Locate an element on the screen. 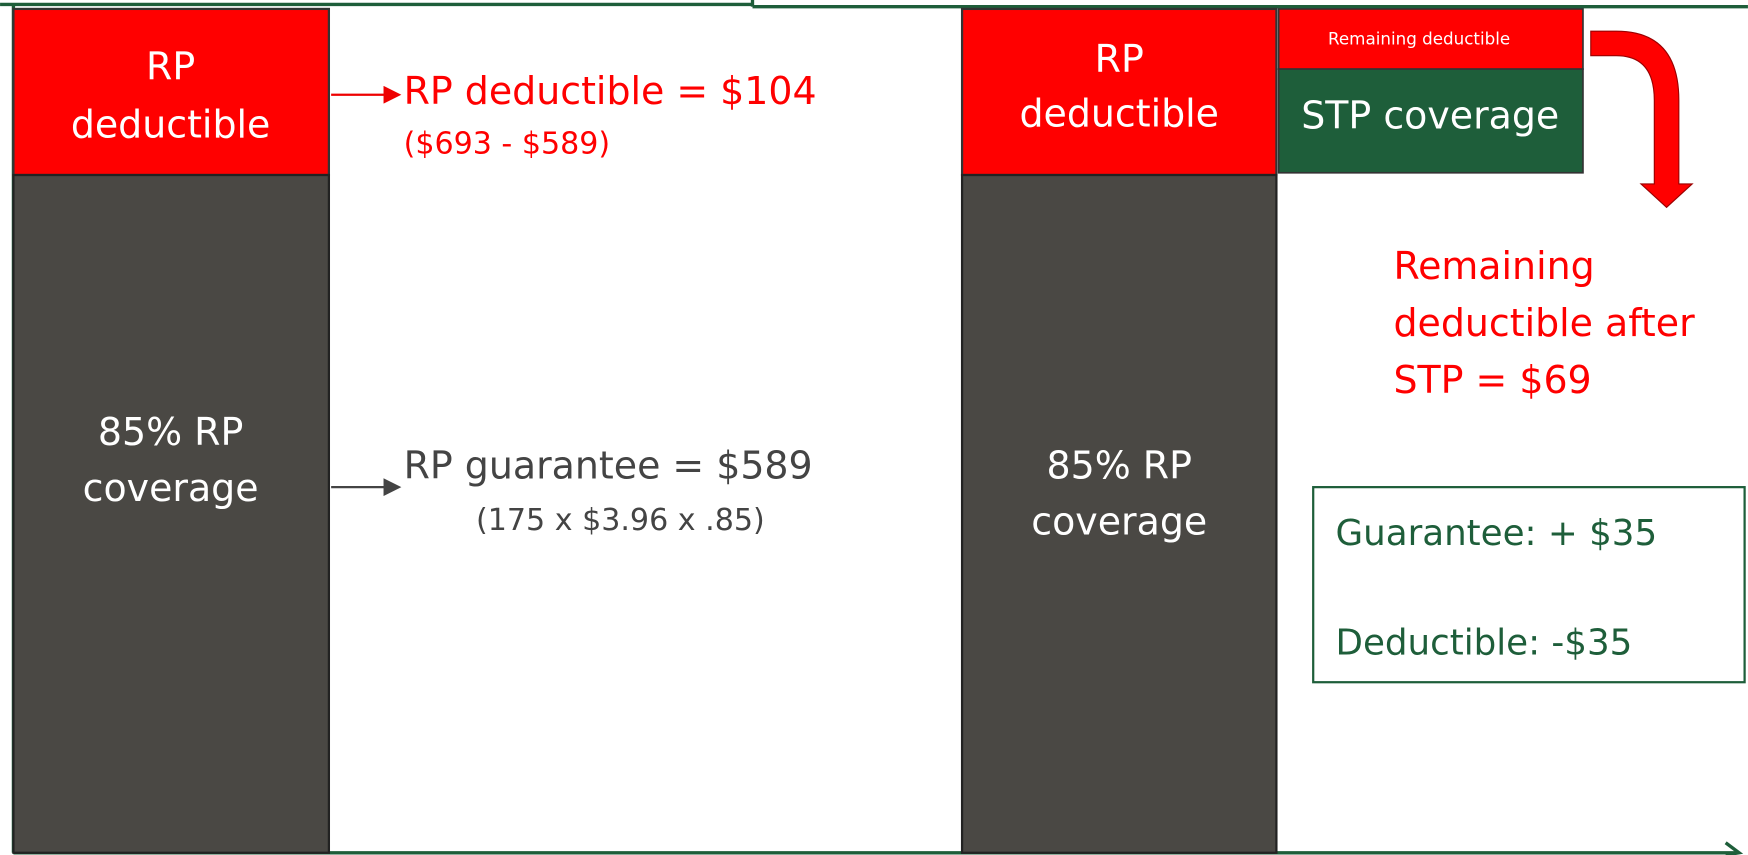 This screenshot has width=1748, height=855. note: Remaining is located at coordinates (1493, 266).